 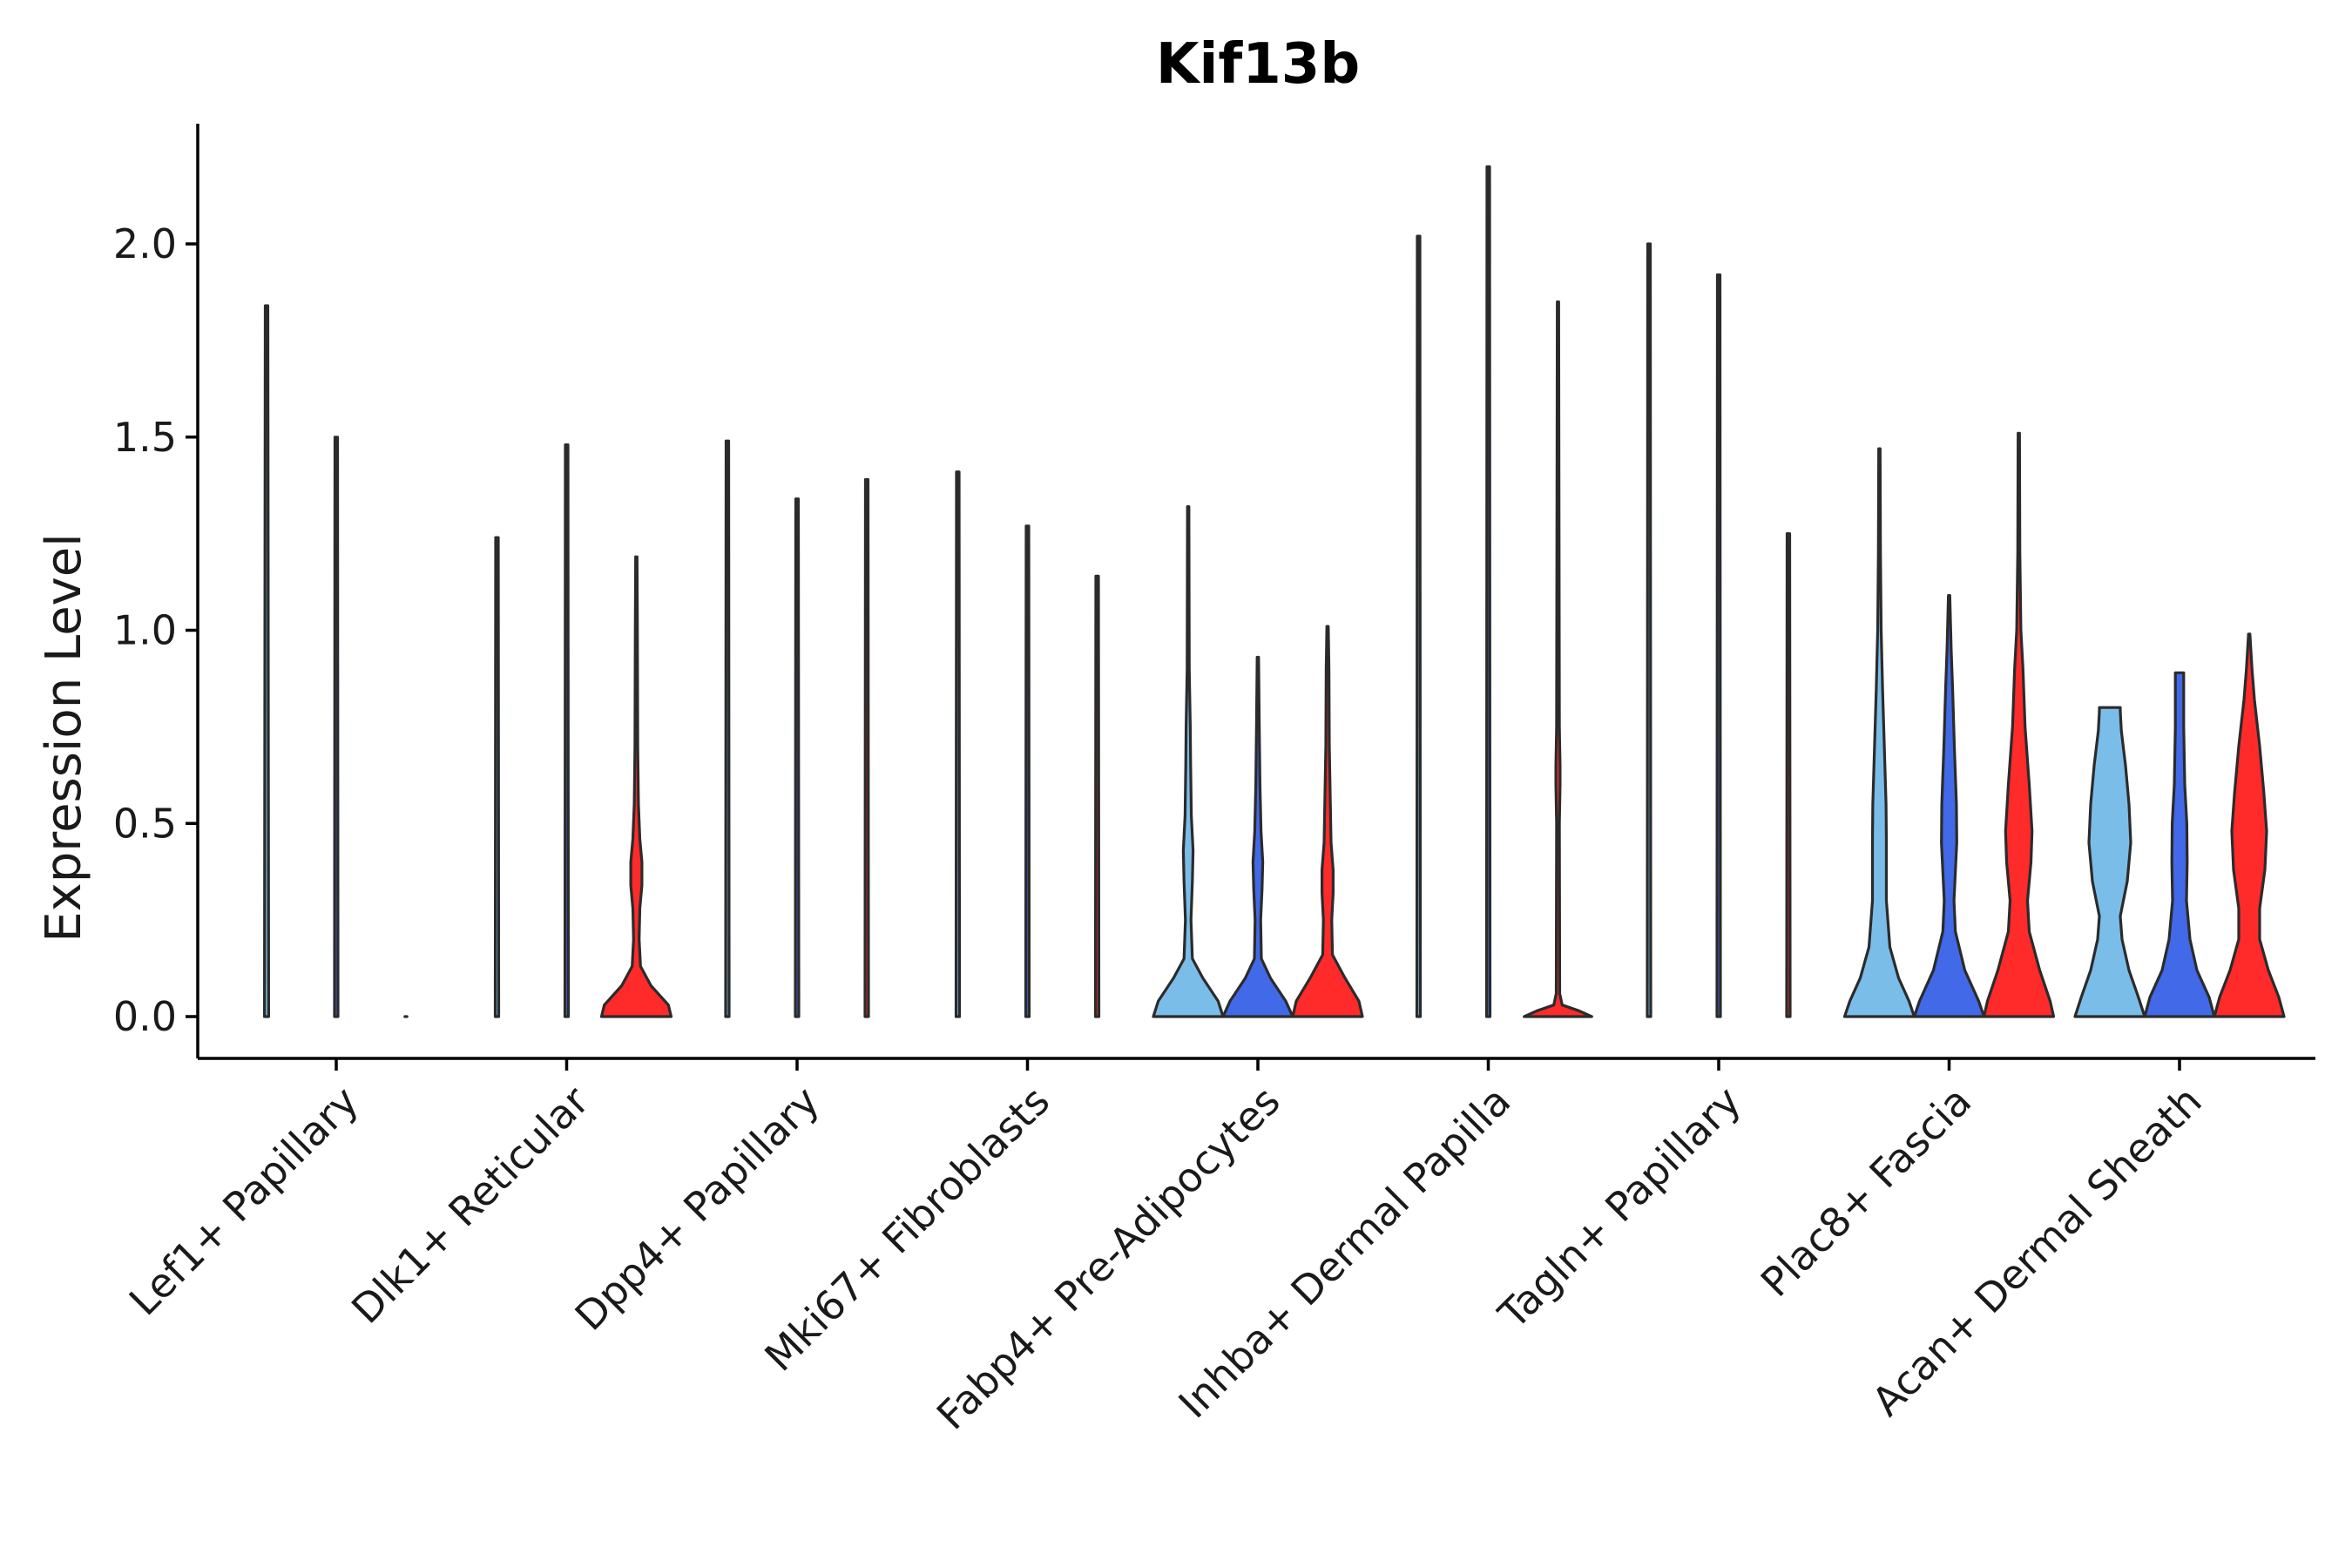 I want to click on x-tick-label: Dpp4+ Papillary, so click(x=697, y=1209).